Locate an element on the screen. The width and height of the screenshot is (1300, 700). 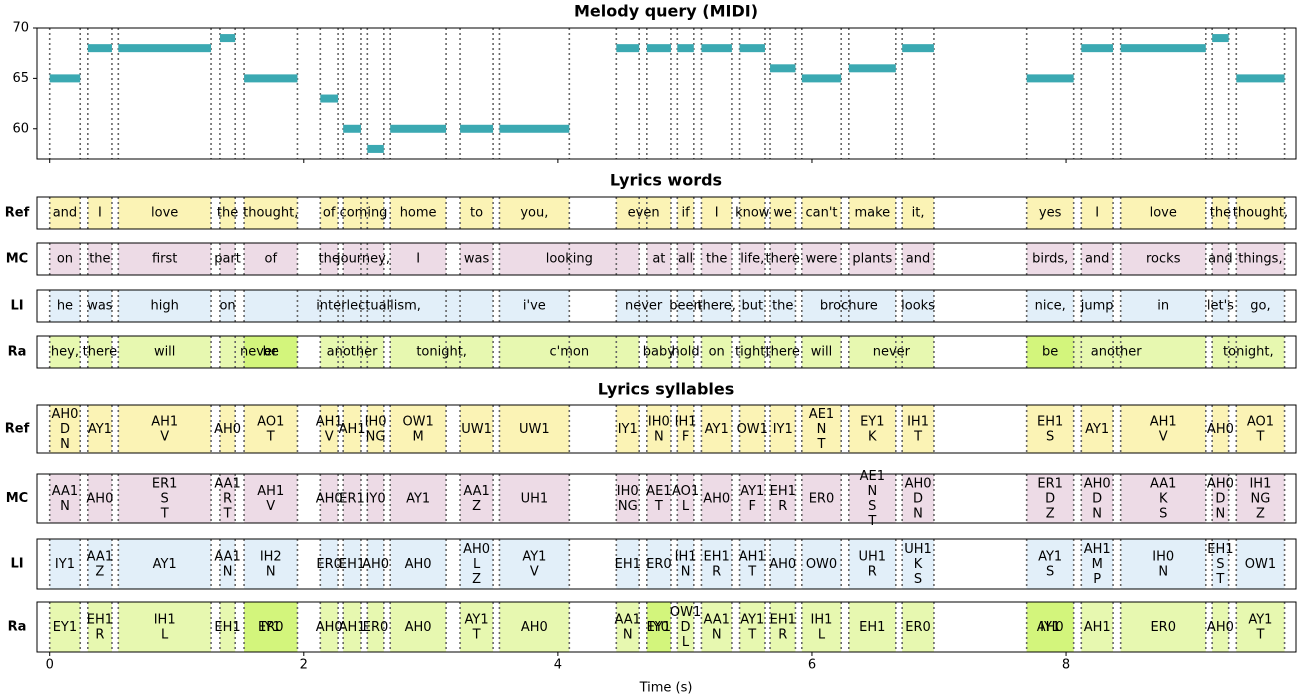
syllable-label: EH1 S T is located at coordinates (1220, 564).